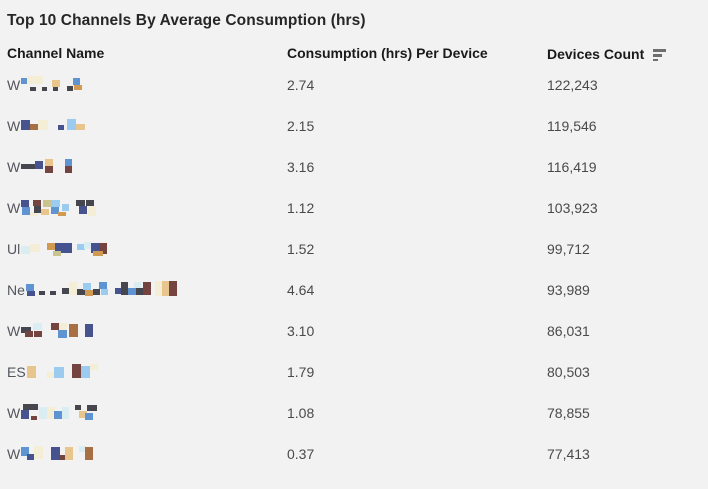 Image resolution: width=708 pixels, height=489 pixels. I want to click on consumption-value: 1.52, so click(301, 248).